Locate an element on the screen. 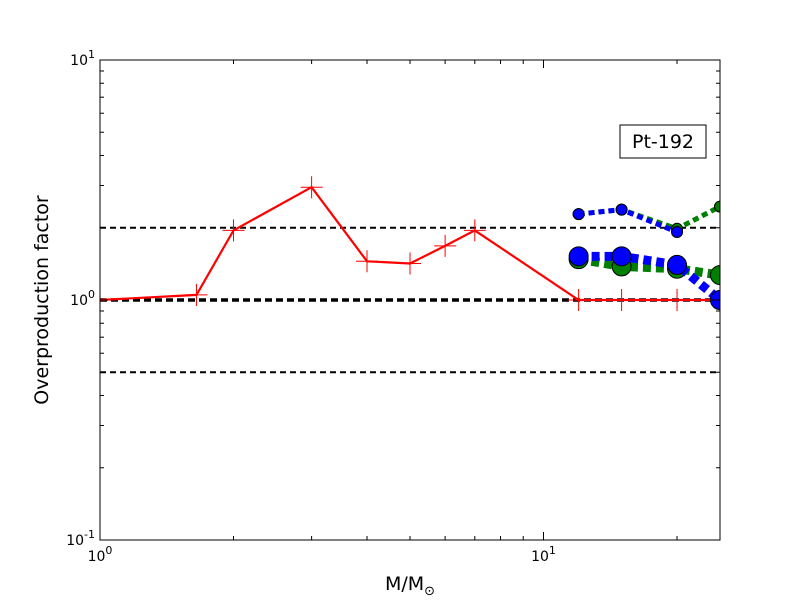 This screenshot has width=800, height=600. x-axis-label-sub: ⊙ is located at coordinates (429, 591).